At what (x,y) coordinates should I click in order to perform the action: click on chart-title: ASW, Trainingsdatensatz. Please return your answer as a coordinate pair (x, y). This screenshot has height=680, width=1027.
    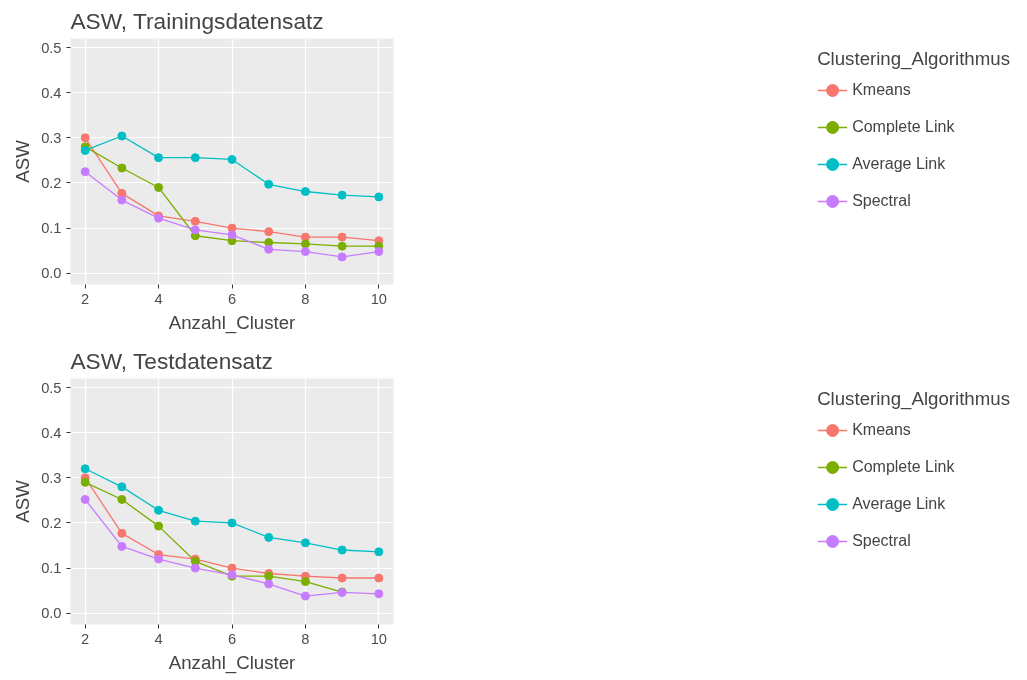
    Looking at the image, I should click on (197, 20).